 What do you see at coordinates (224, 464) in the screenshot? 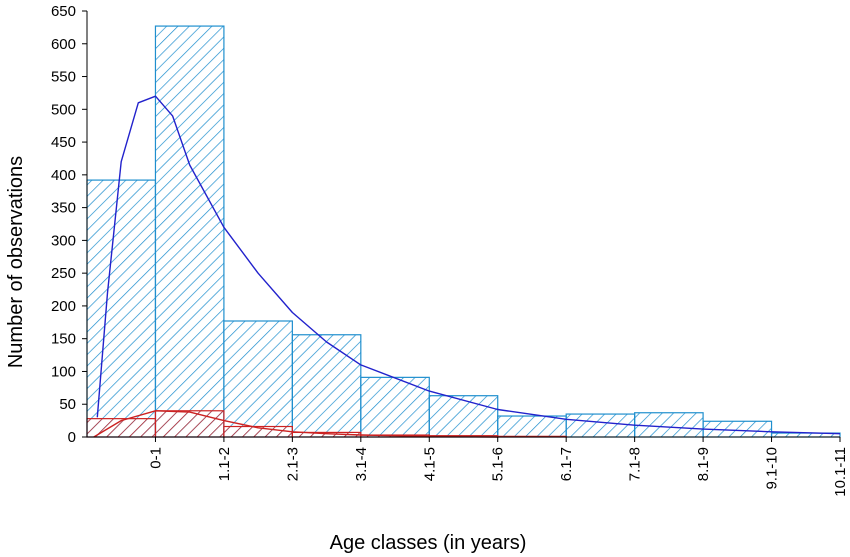
I see `x-tick-label: 1.1-2` at bounding box center [224, 464].